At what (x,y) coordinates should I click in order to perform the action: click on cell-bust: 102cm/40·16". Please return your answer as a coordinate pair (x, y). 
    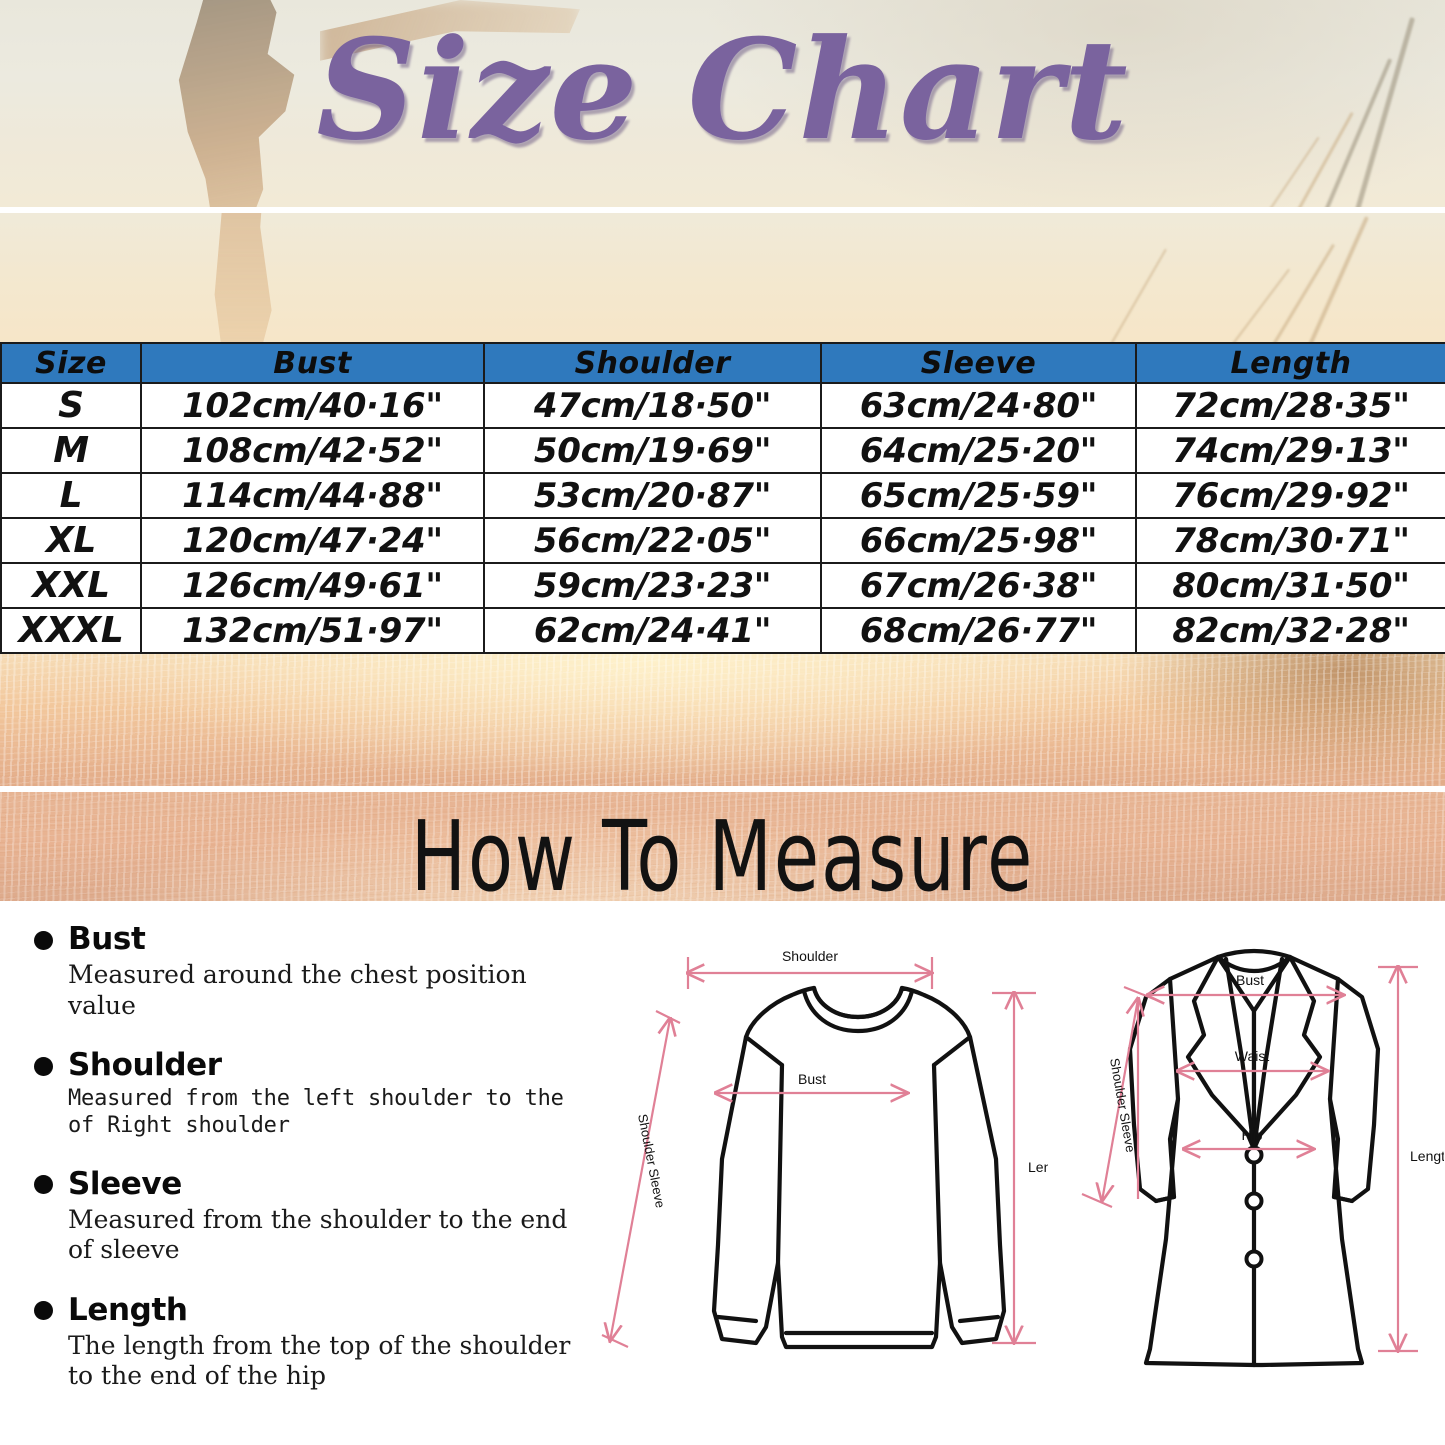
    Looking at the image, I should click on (312, 405).